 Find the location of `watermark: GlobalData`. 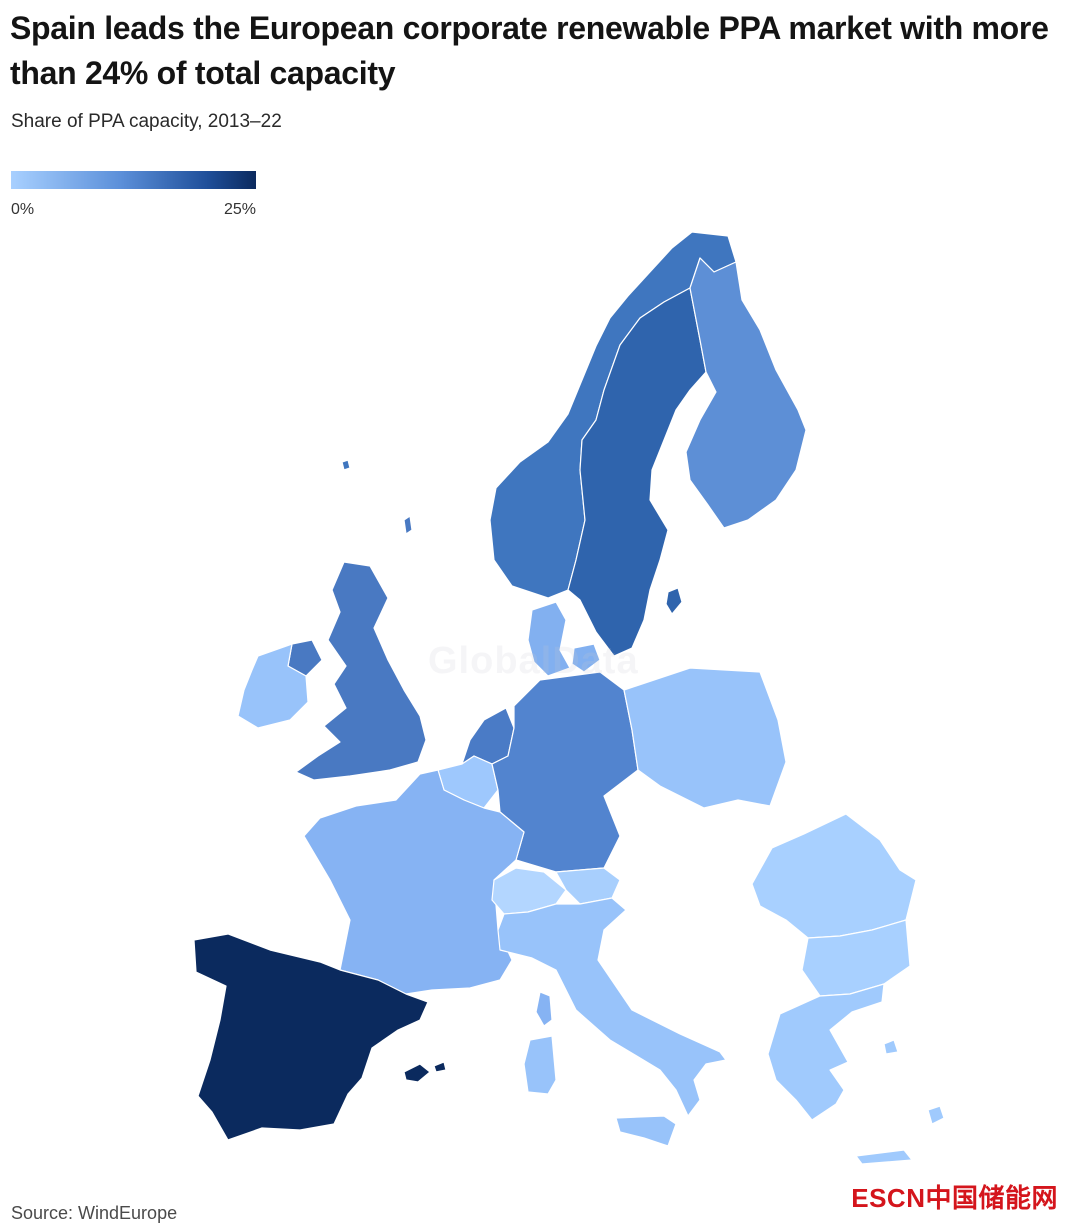

watermark: GlobalData is located at coordinates (533, 661).